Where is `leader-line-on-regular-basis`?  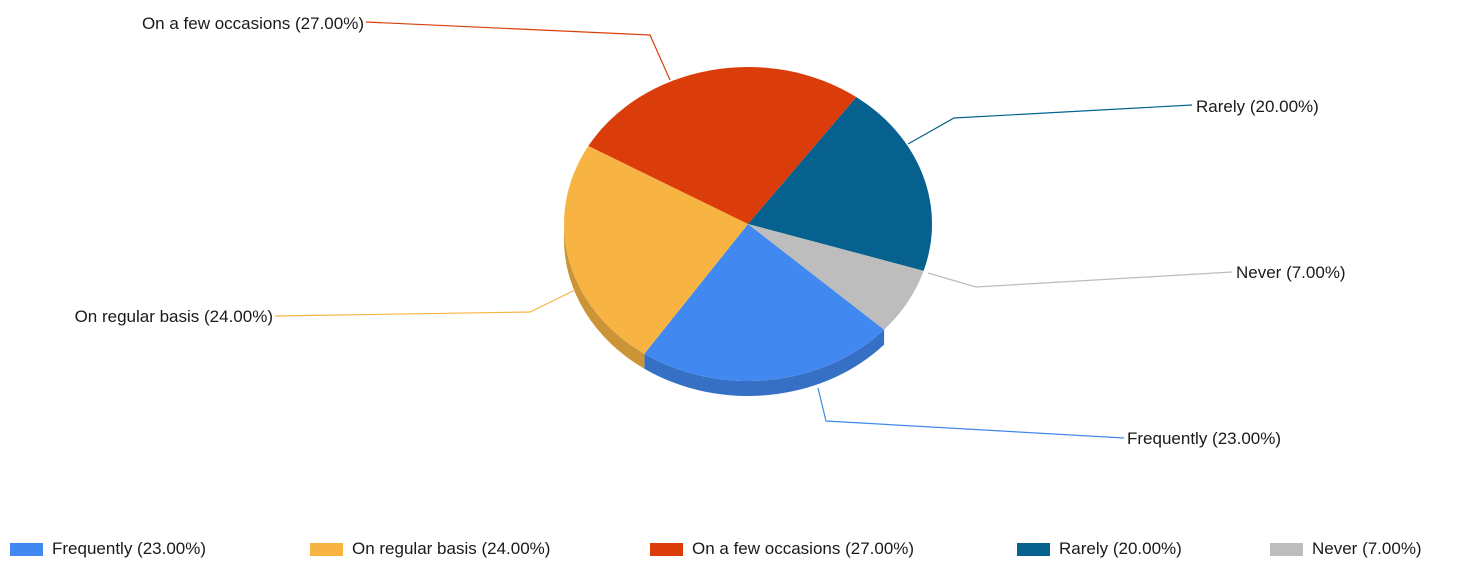 leader-line-on-regular-basis is located at coordinates (425, 303).